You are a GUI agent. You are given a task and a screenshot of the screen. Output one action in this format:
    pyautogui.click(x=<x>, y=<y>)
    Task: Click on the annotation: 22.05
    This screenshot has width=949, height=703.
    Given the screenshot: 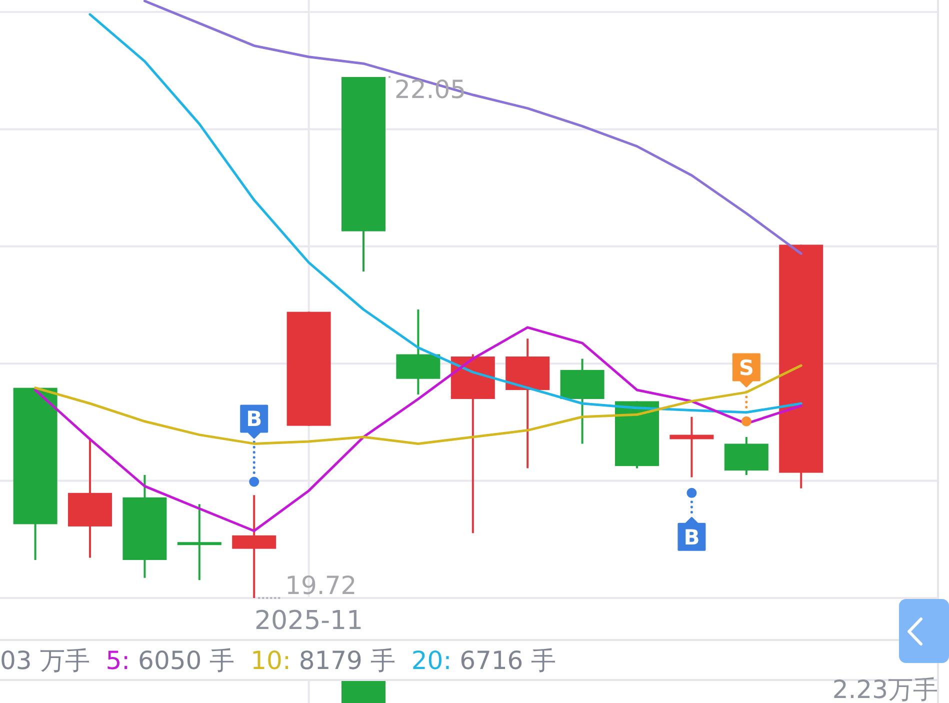 What is the action you would take?
    pyautogui.click(x=430, y=89)
    